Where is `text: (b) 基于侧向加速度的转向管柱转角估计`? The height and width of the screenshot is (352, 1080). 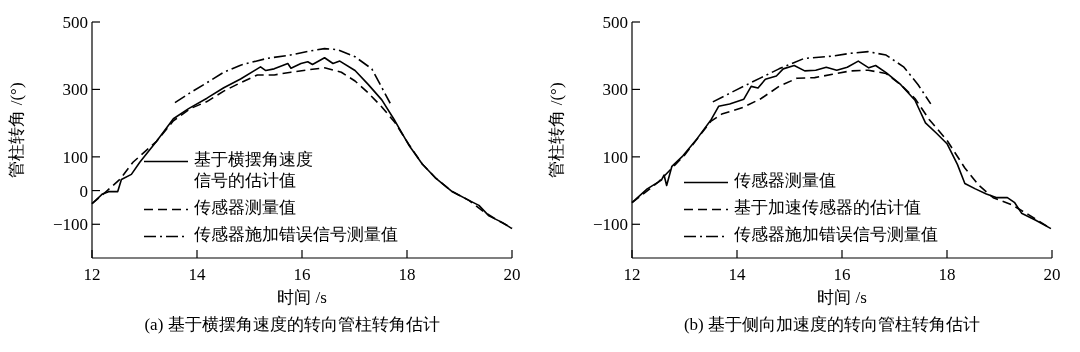
text: (b) 基于侧向加速度的转向管柱转角估计 is located at coordinates (832, 324).